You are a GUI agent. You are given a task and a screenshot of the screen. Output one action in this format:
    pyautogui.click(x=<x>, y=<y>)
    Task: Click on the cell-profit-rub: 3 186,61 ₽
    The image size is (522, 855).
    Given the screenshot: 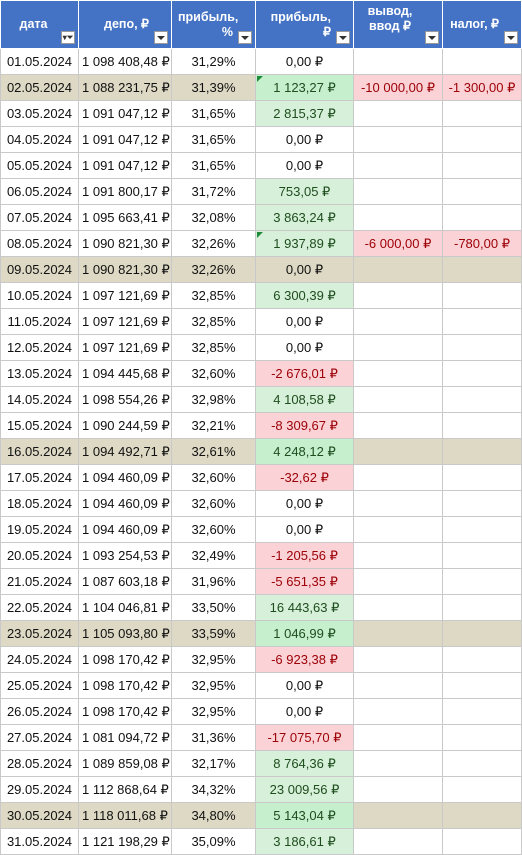 What is the action you would take?
    pyautogui.click(x=304, y=841)
    